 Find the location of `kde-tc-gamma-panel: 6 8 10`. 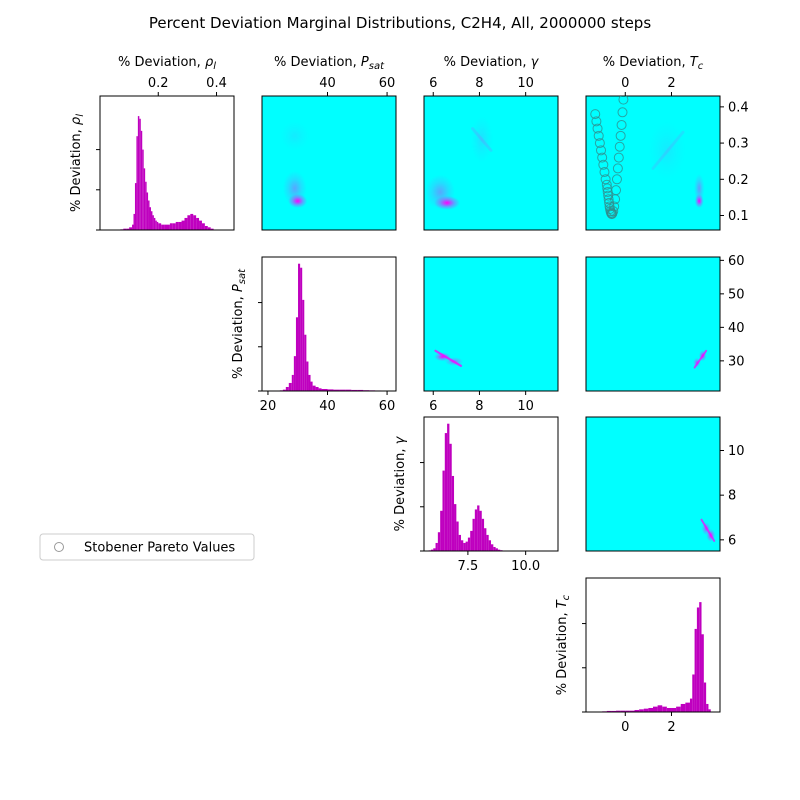

kde-tc-gamma-panel: 6 8 10 is located at coordinates (665, 484).